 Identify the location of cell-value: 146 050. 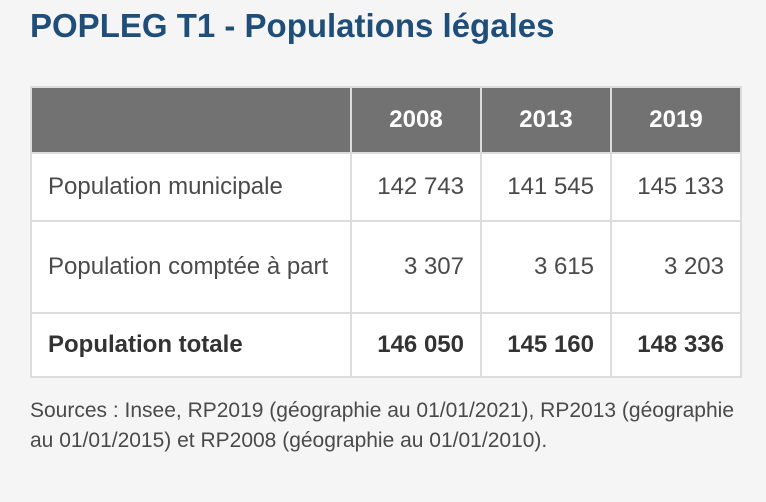
(416, 345).